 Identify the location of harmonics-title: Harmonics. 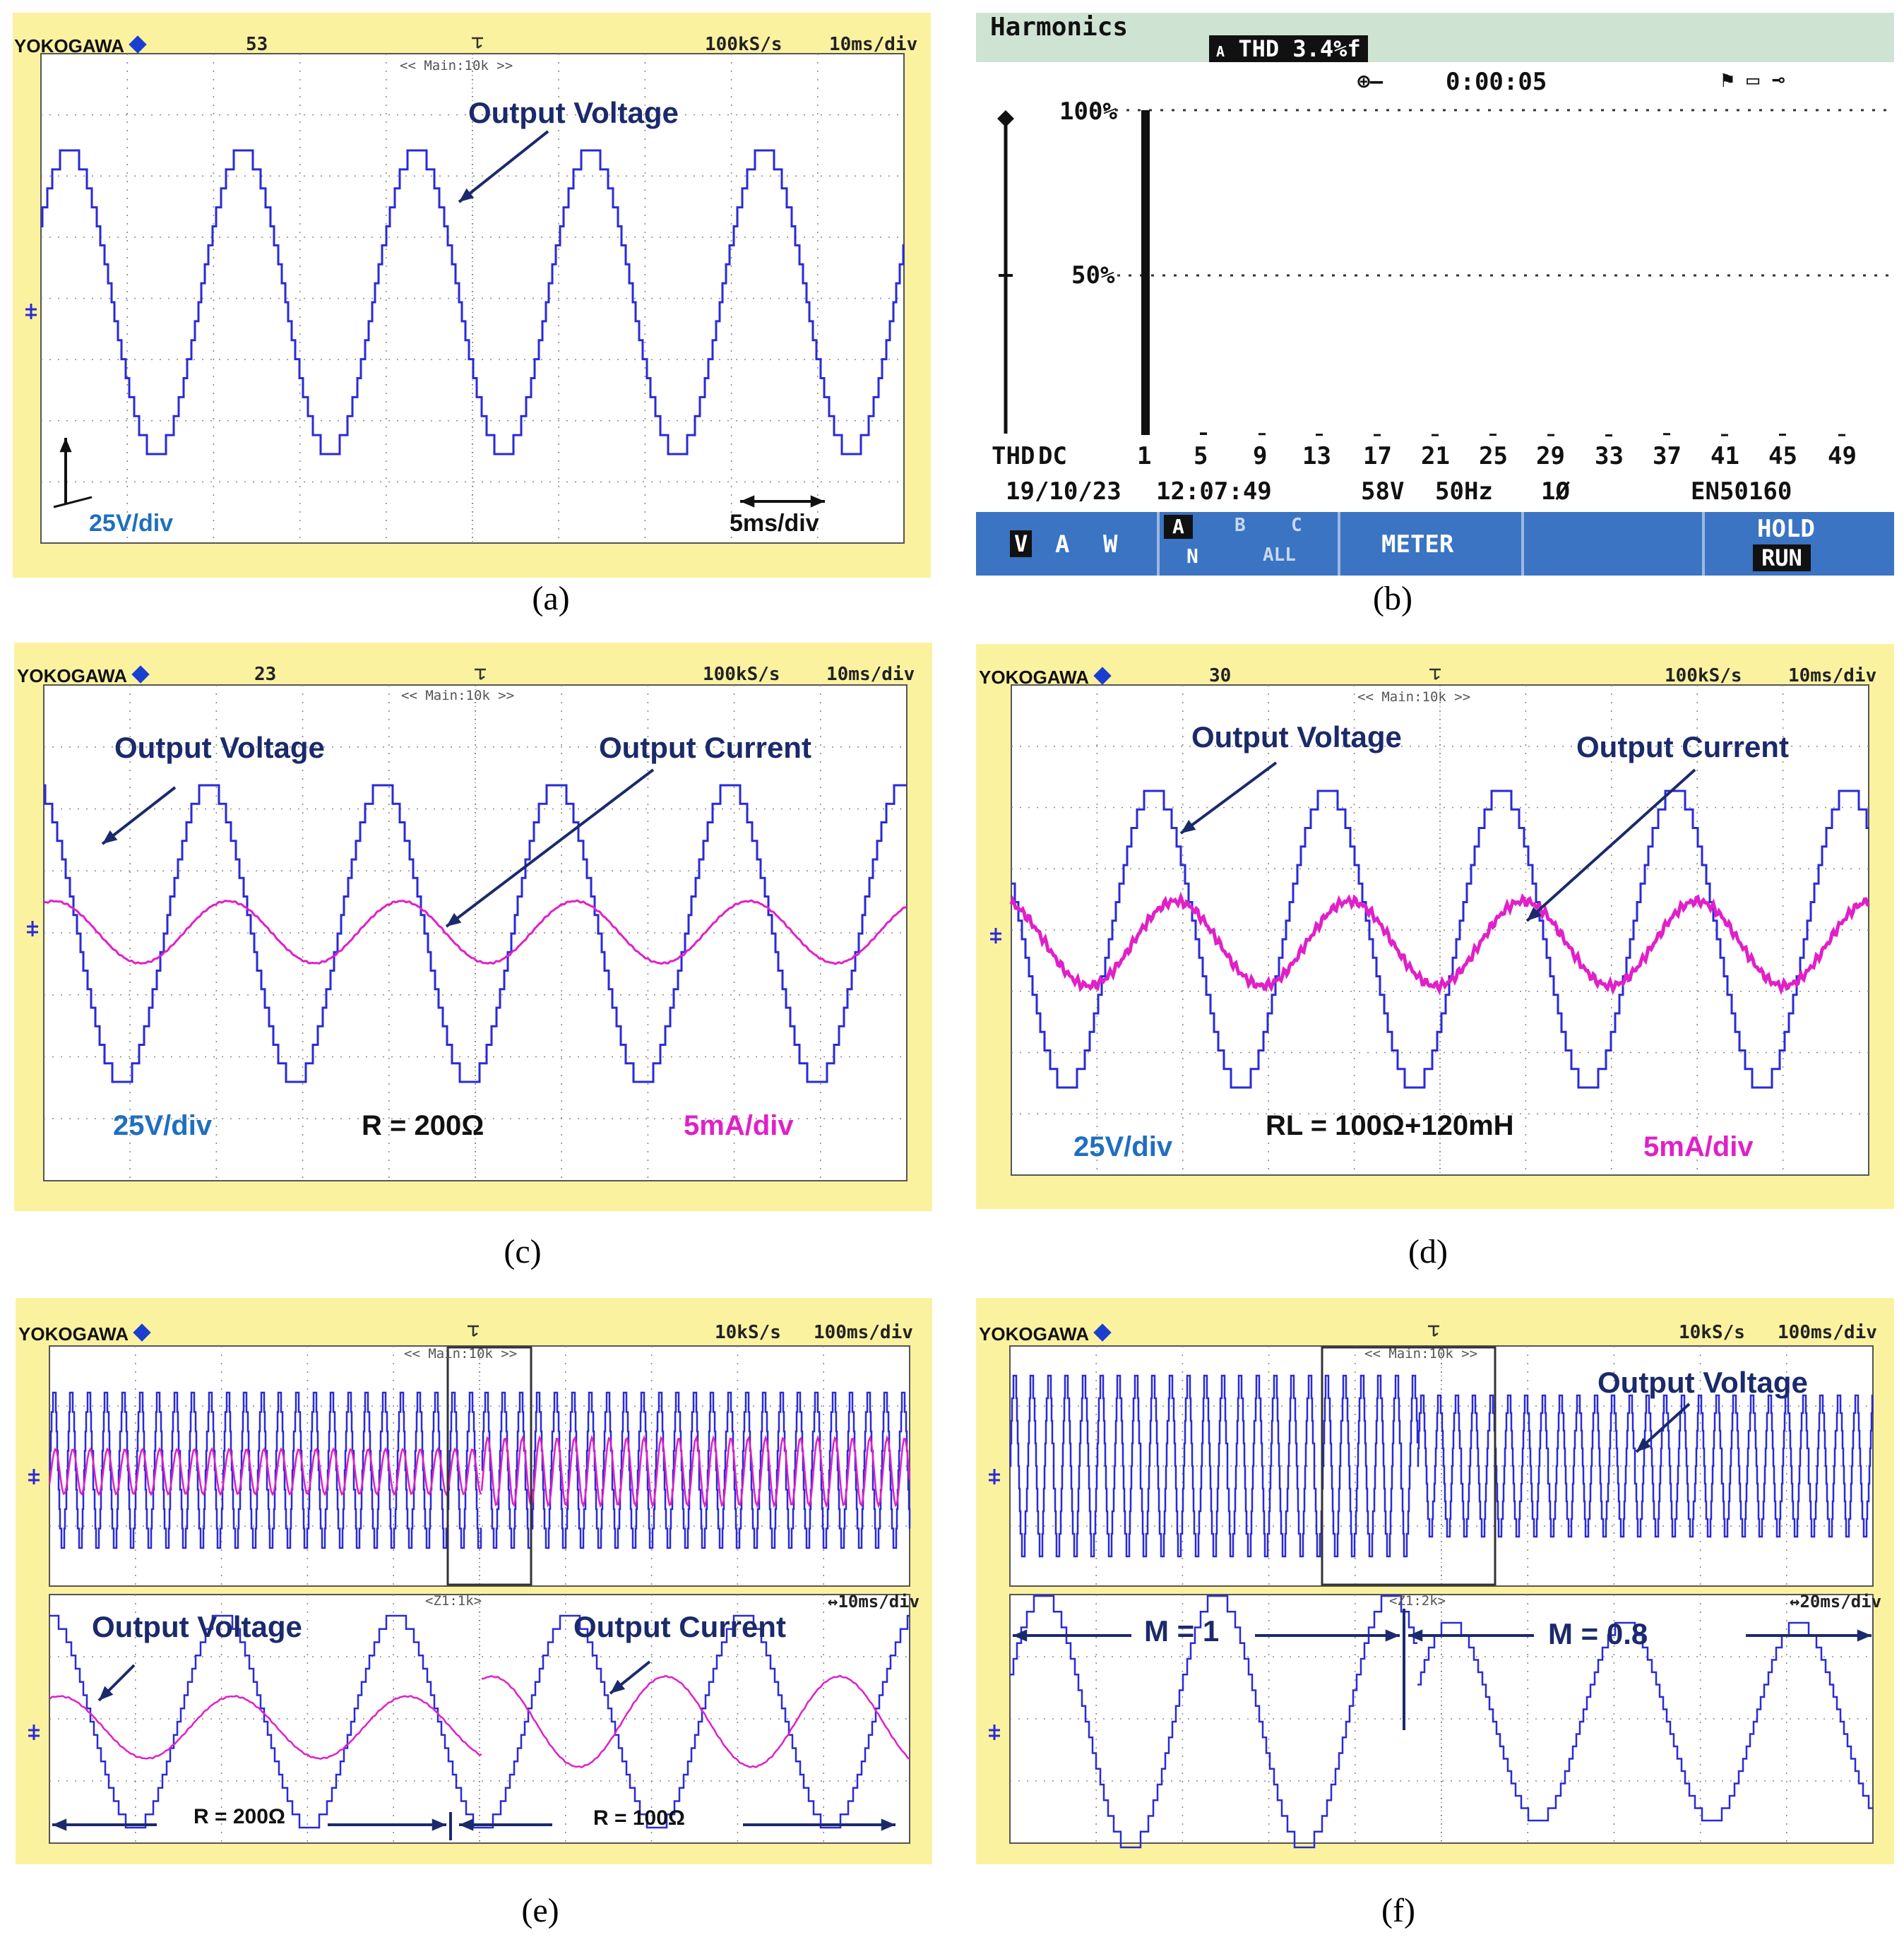
(1059, 27).